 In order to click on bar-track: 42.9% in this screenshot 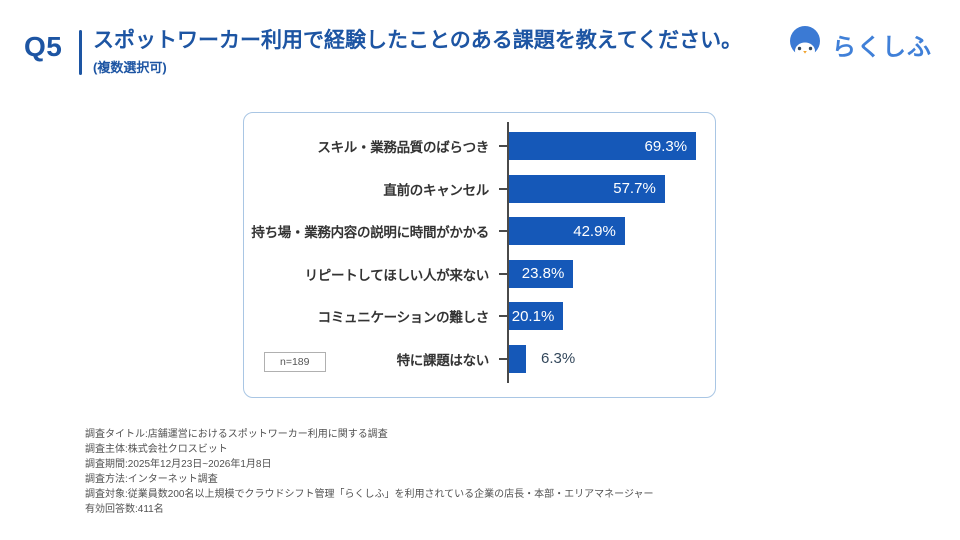, I will do `click(612, 231)`.